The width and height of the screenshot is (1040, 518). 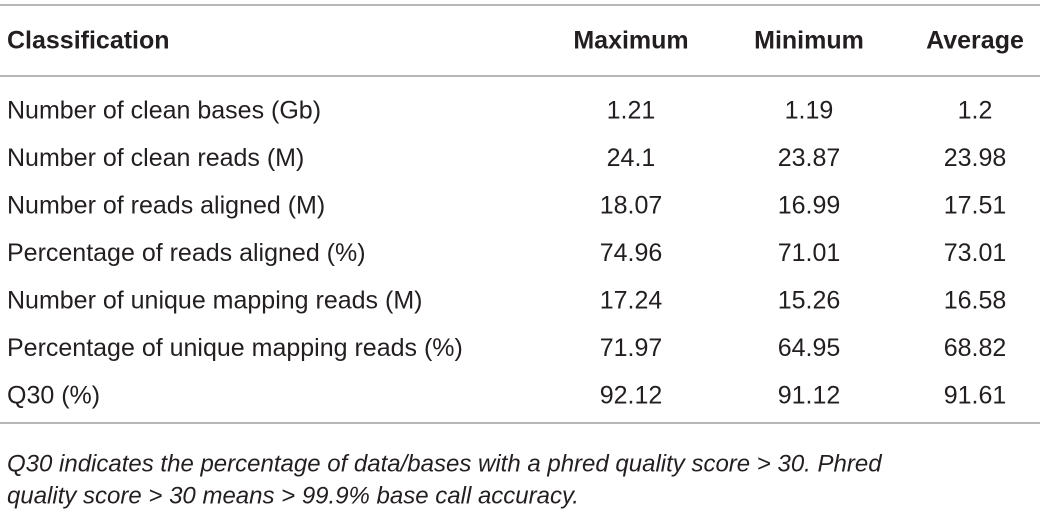 I want to click on value-cell: 73.01, so click(x=975, y=253).